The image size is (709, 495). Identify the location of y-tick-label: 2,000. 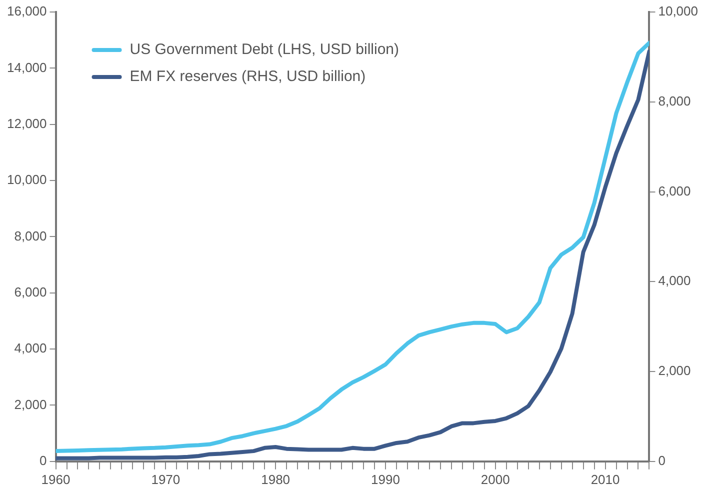
(30, 404).